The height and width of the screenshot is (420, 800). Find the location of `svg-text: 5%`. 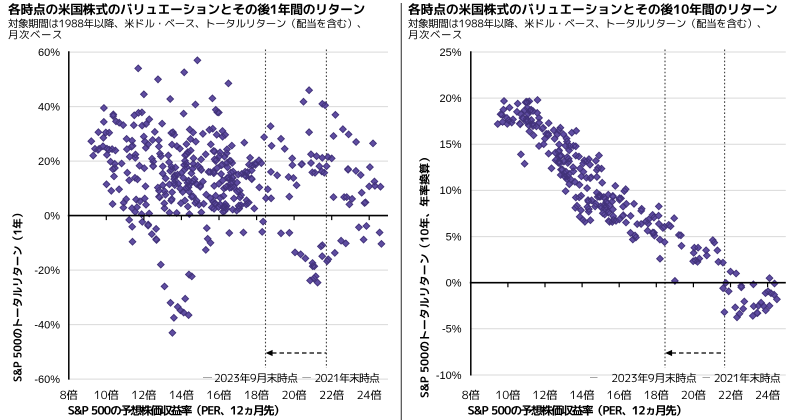

svg-text: 5% is located at coordinates (454, 237).